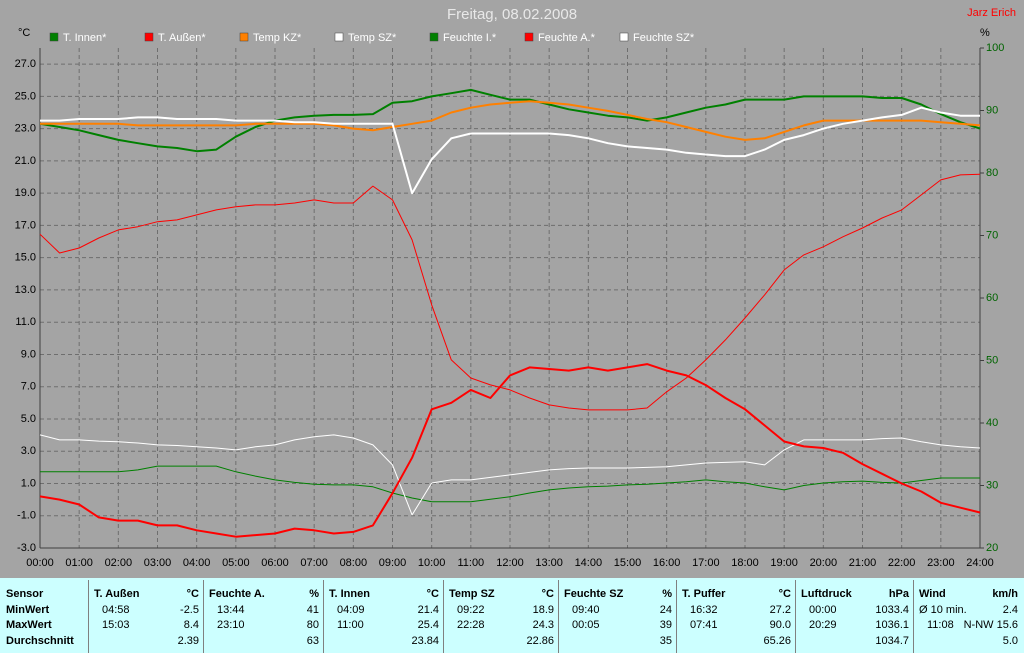 The width and height of the screenshot is (1024, 653). Describe the element at coordinates (665, 610) in the screenshot. I see `min-value: 24` at that location.